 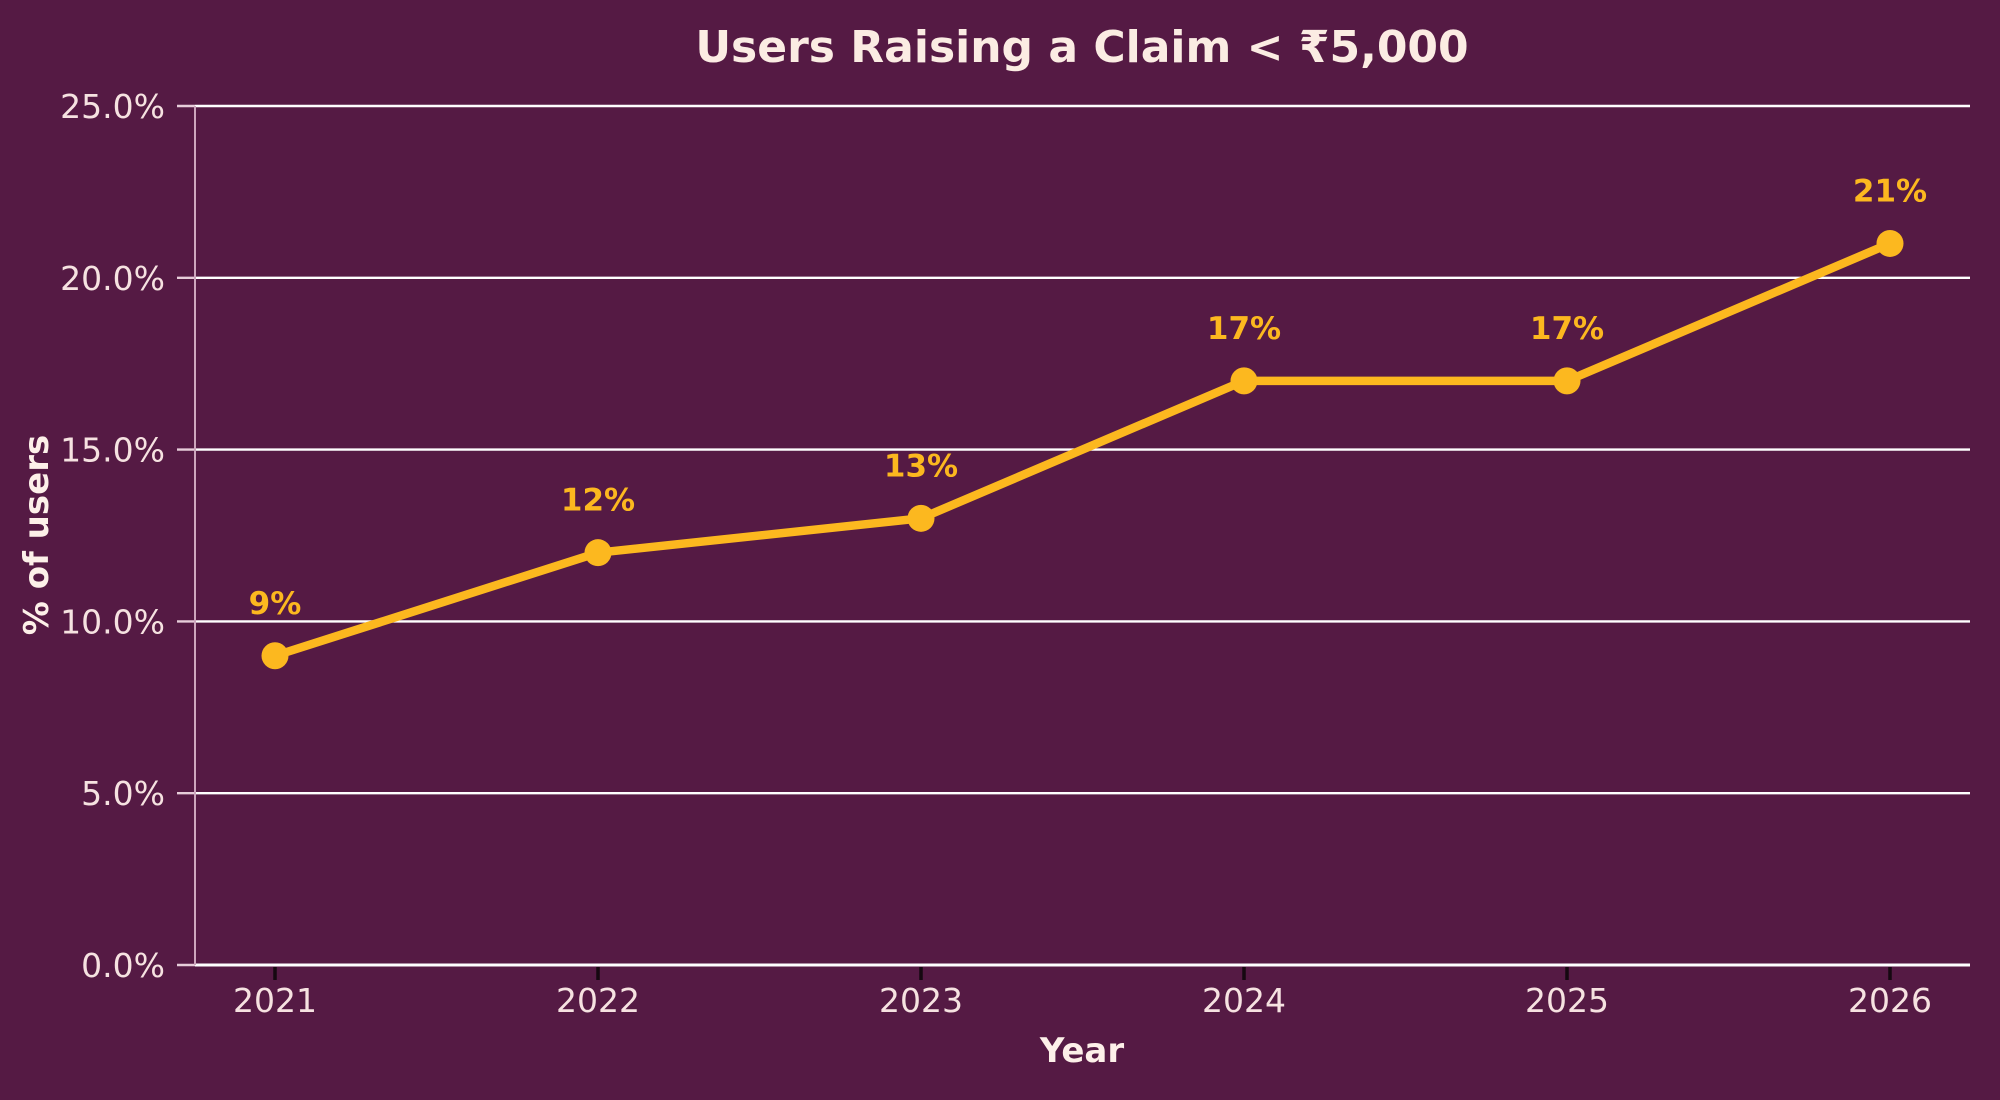 I want to click on y-tick-label: 0.0%, so click(x=123, y=965).